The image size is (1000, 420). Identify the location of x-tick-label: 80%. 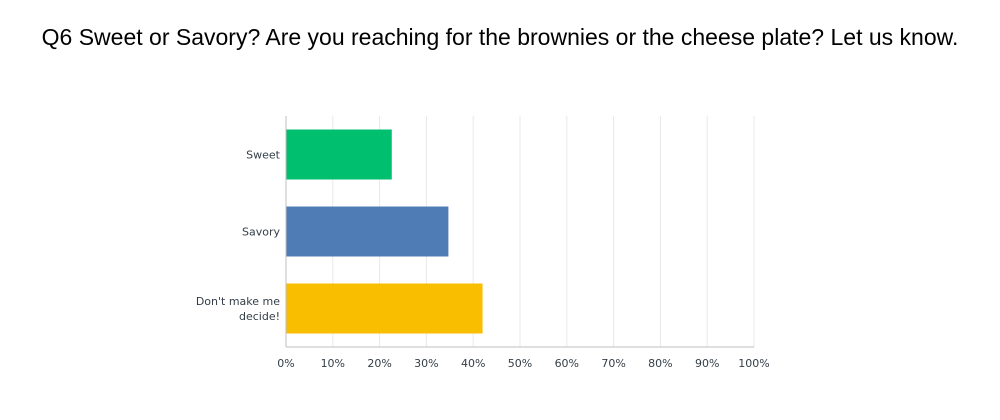
(660, 363).